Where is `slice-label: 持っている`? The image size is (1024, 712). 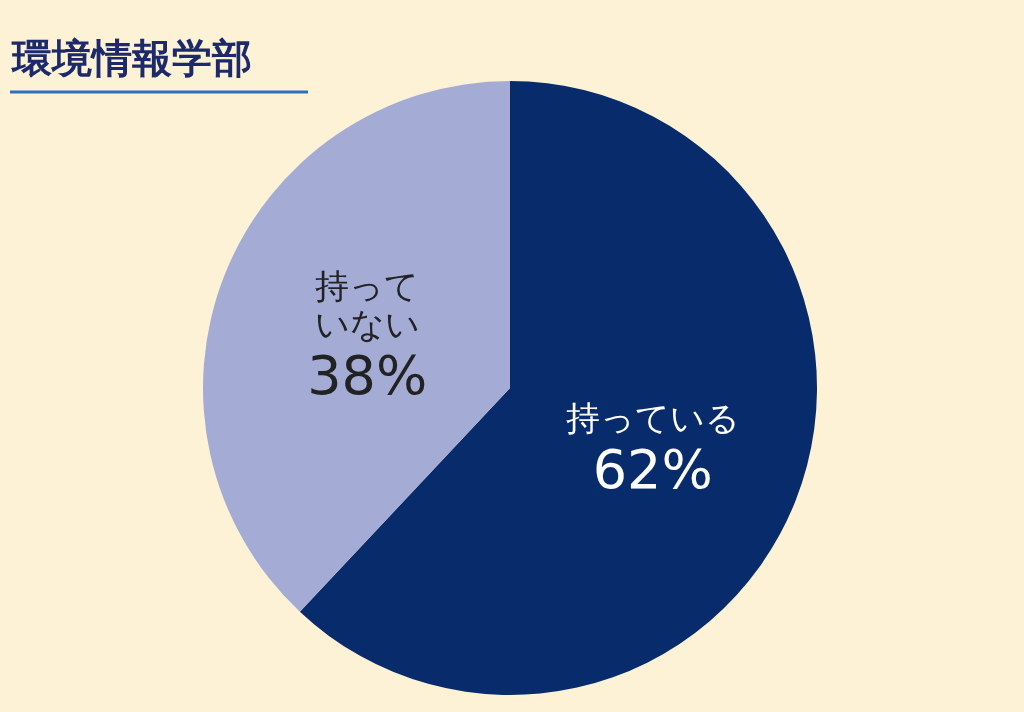
slice-label: 持っている is located at coordinates (652, 417).